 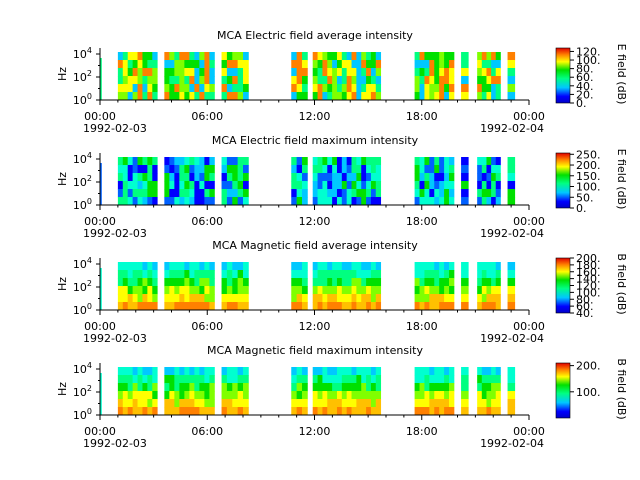 What do you see at coordinates (588, 176) in the screenshot?
I see `colorbar-tick-label: 150.` at bounding box center [588, 176].